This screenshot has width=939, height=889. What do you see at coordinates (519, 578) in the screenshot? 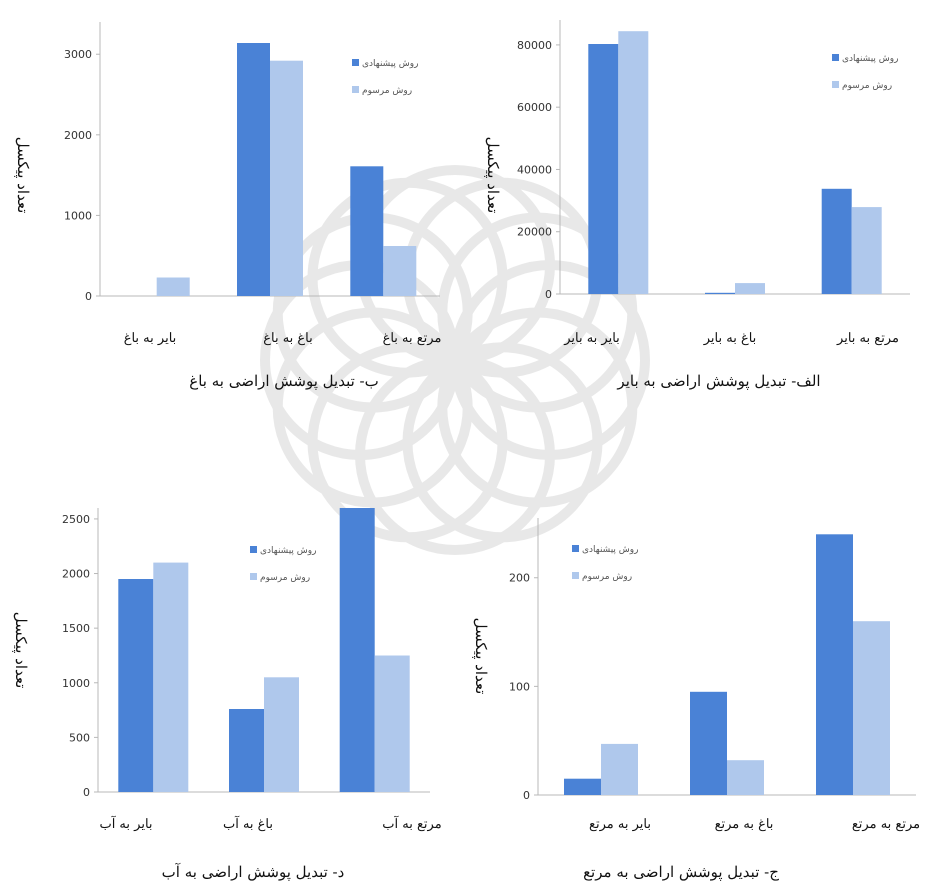
I see `y-tick-label: 200` at bounding box center [519, 578].